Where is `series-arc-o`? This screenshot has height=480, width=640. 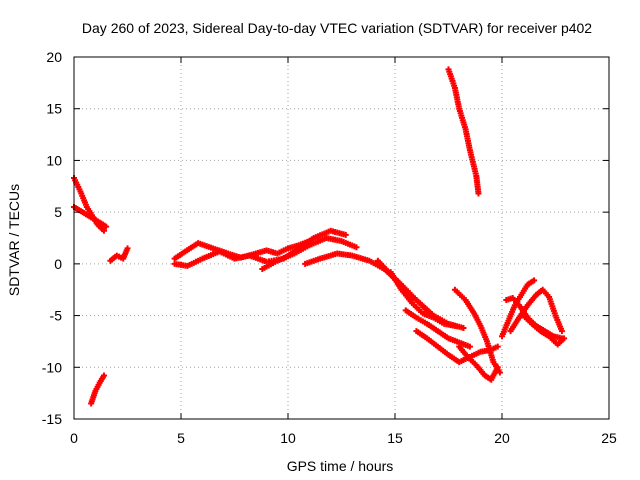 series-arc-o is located at coordinates (463, 131).